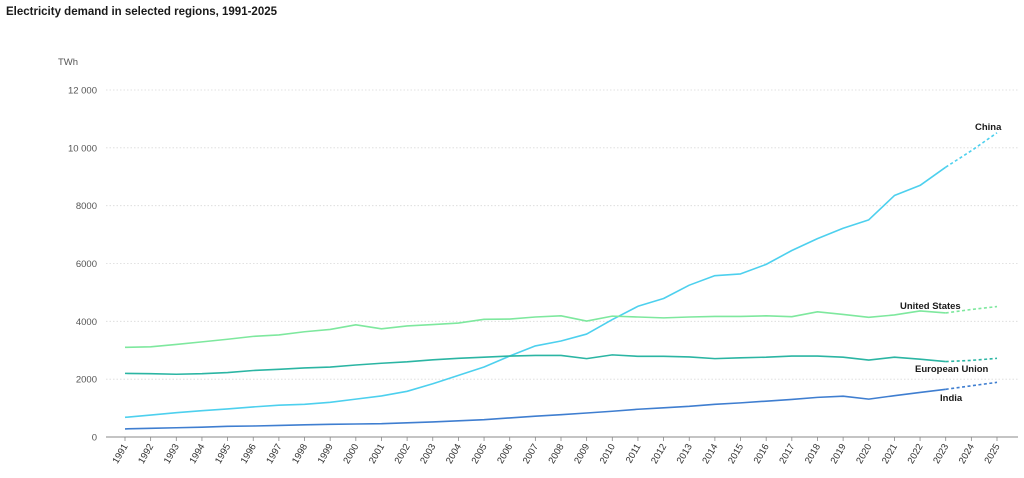 The image size is (1024, 478). I want to click on y-tick-label: 2000, so click(86, 380).